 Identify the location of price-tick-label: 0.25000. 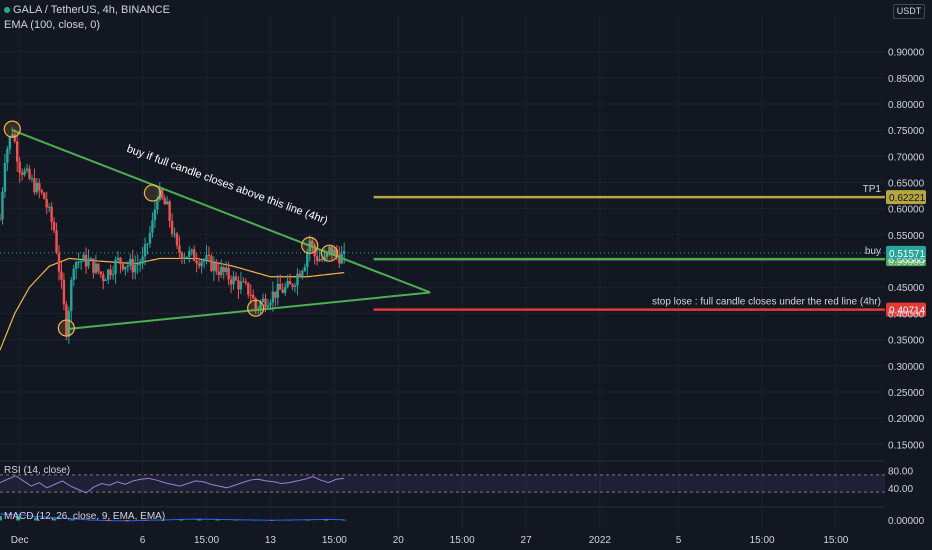
(906, 393).